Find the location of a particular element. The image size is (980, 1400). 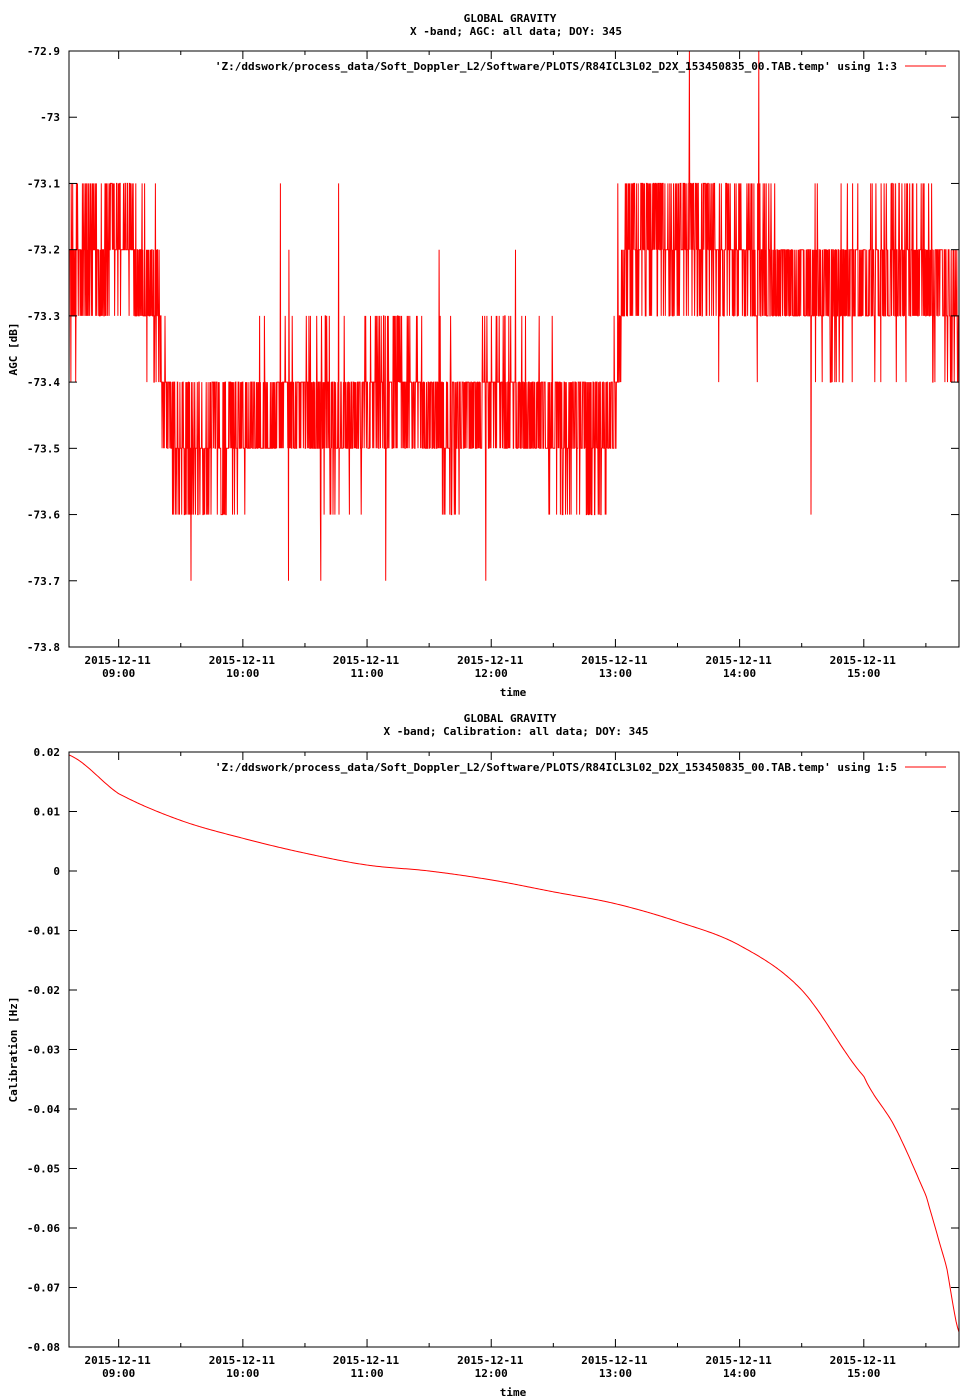

y-tick-label: -0.01 is located at coordinates (43, 931).